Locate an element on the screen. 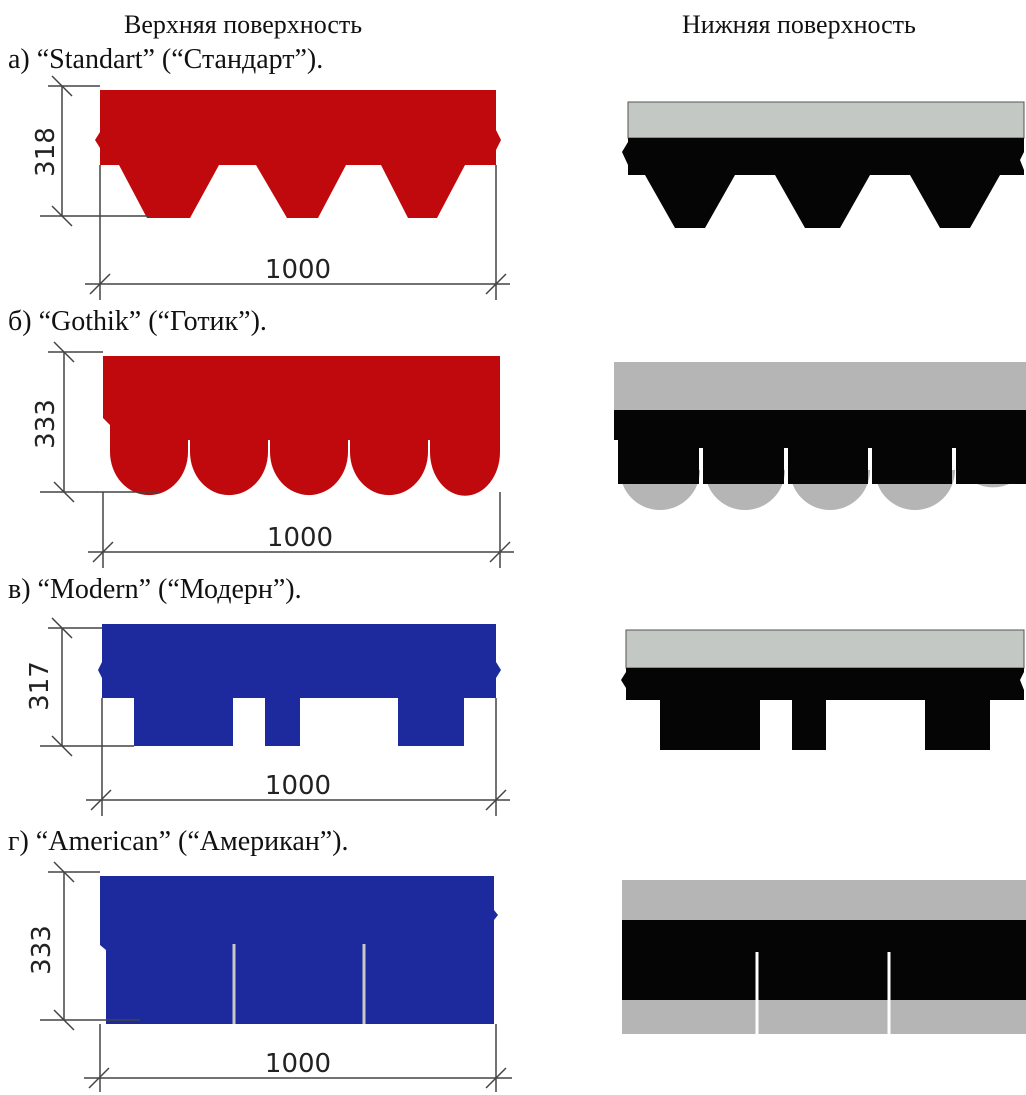 This screenshot has width=1026, height=1095. american-top-shape is located at coordinates (299, 950).